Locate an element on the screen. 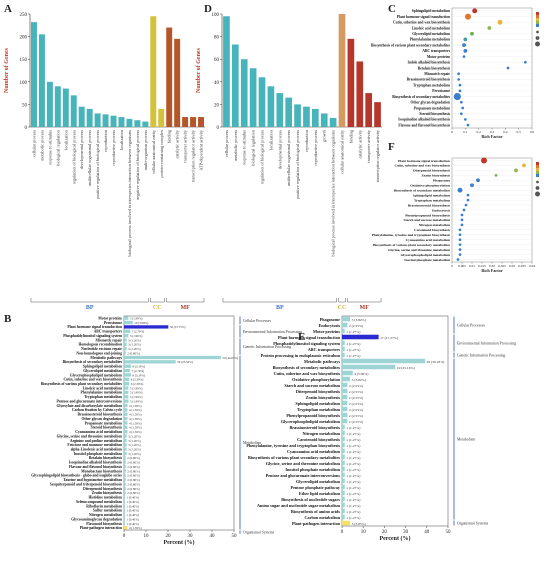 The height and width of the screenshot is (570, 550). row-label: Phosphatidylinositol signaling system is located at coordinates (93, 336).